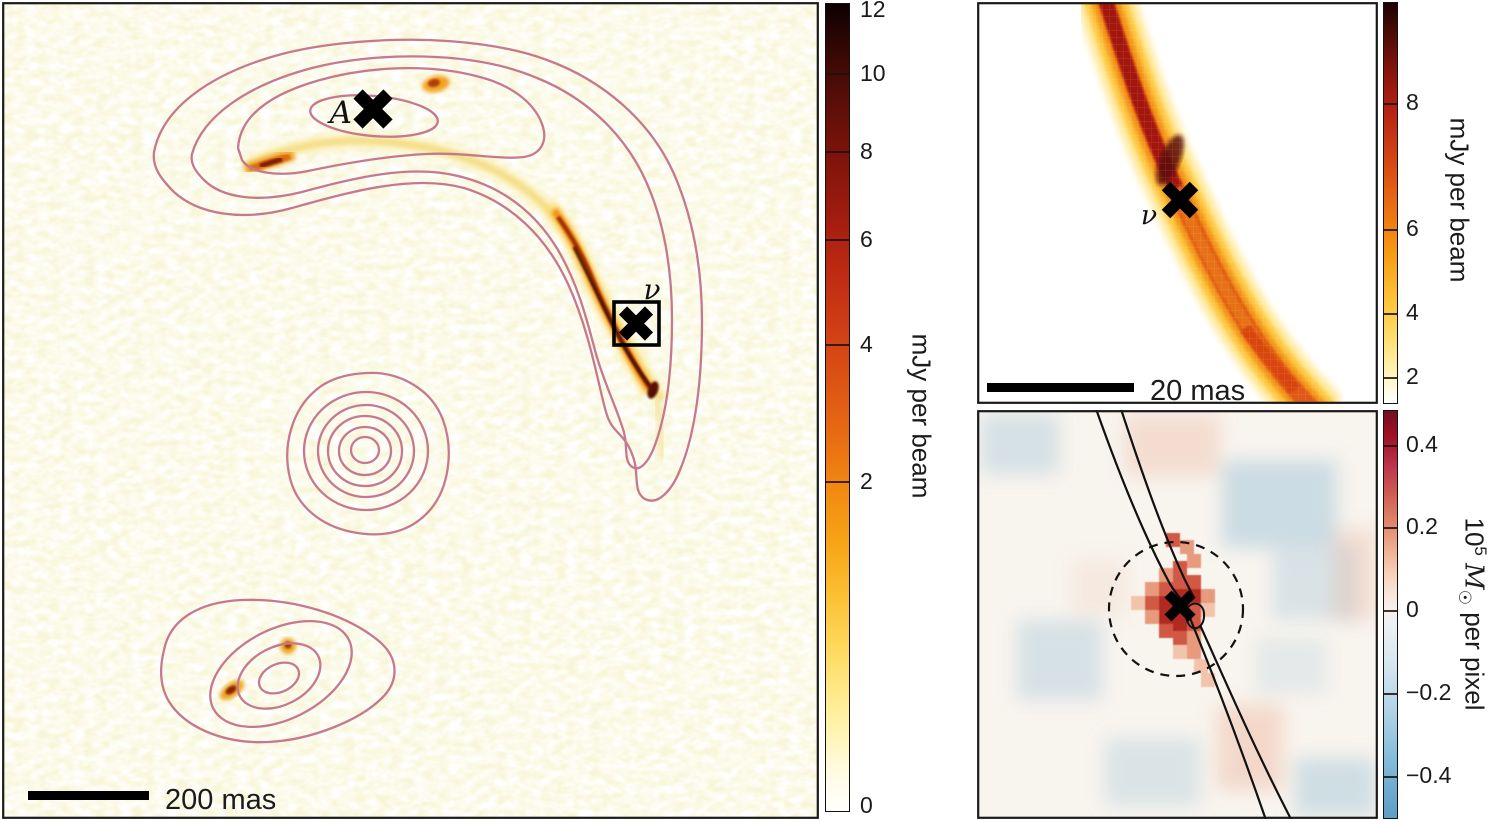 The height and width of the screenshot is (821, 1503). I want to click on zoom-svg: ν 20 mas, so click(1177, 203).